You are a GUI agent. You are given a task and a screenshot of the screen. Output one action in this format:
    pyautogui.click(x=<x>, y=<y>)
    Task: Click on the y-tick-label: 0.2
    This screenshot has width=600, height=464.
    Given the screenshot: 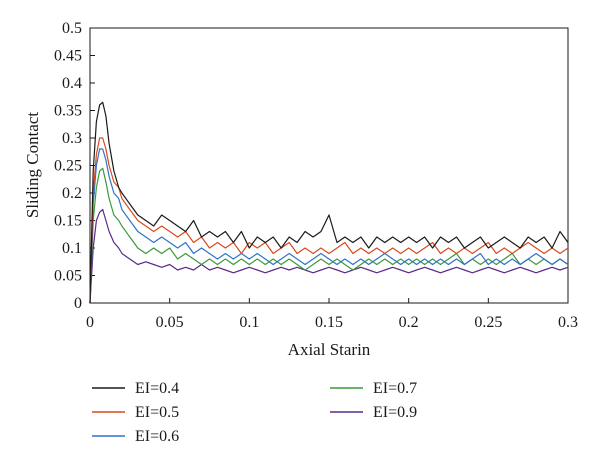 What is the action you would take?
    pyautogui.click(x=72, y=193)
    